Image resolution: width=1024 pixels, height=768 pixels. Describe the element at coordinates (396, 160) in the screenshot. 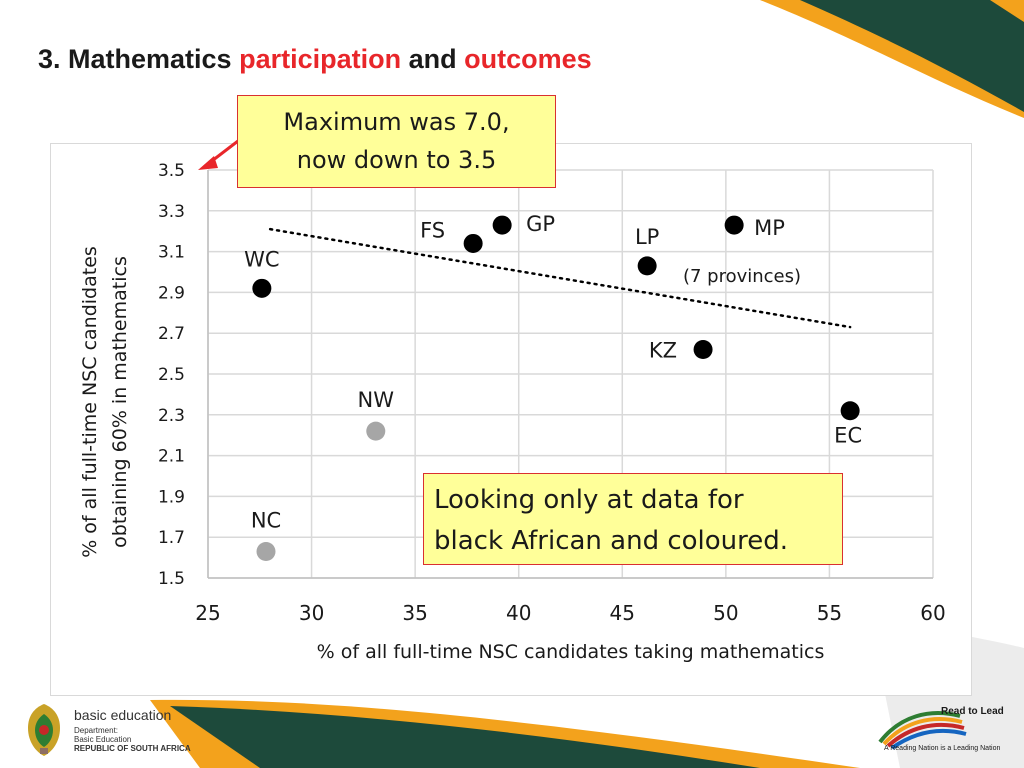

I see `callout-maximum-line-2: now down to 3.5` at that location.